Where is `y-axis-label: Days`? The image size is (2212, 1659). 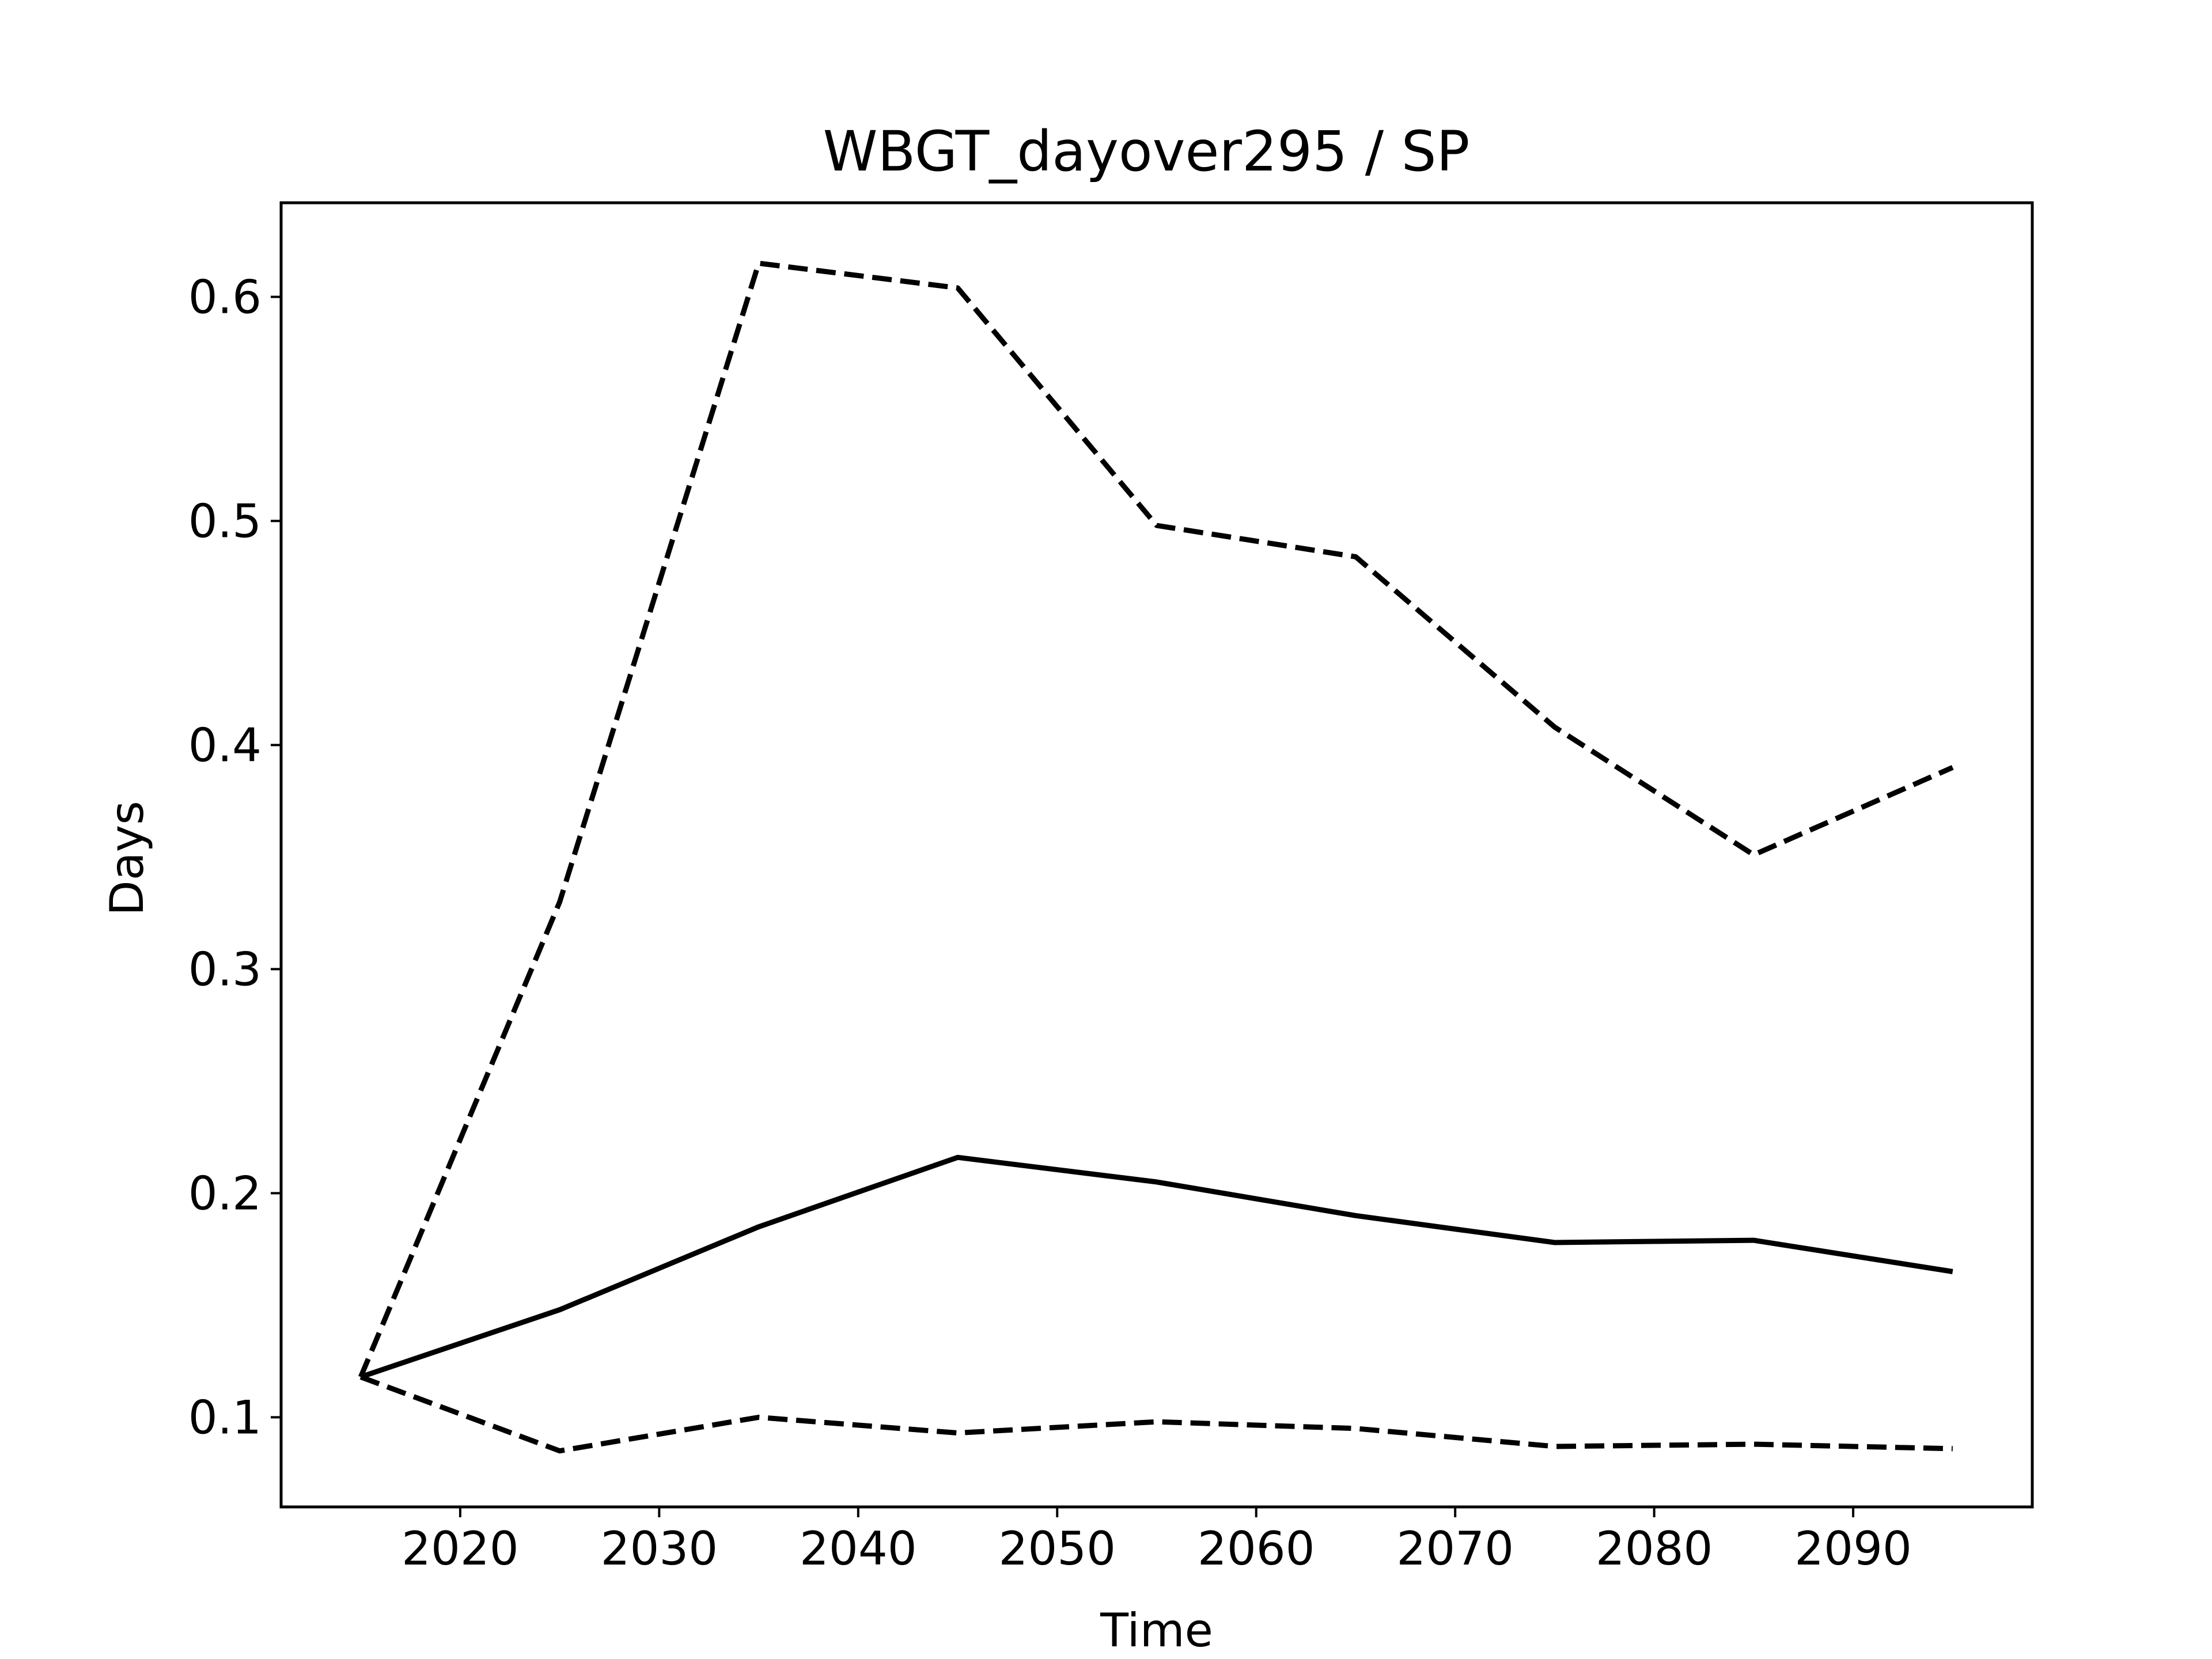 y-axis-label: Days is located at coordinates (127, 858).